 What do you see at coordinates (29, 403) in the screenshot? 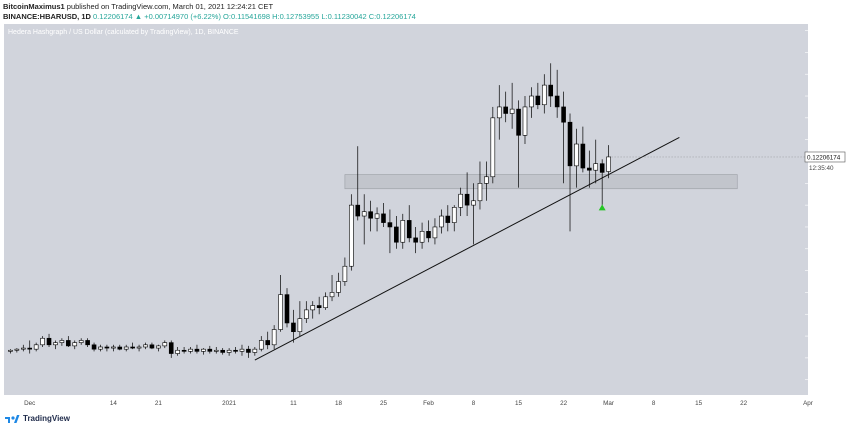
I see `x-tick-label: Dec` at bounding box center [29, 403].